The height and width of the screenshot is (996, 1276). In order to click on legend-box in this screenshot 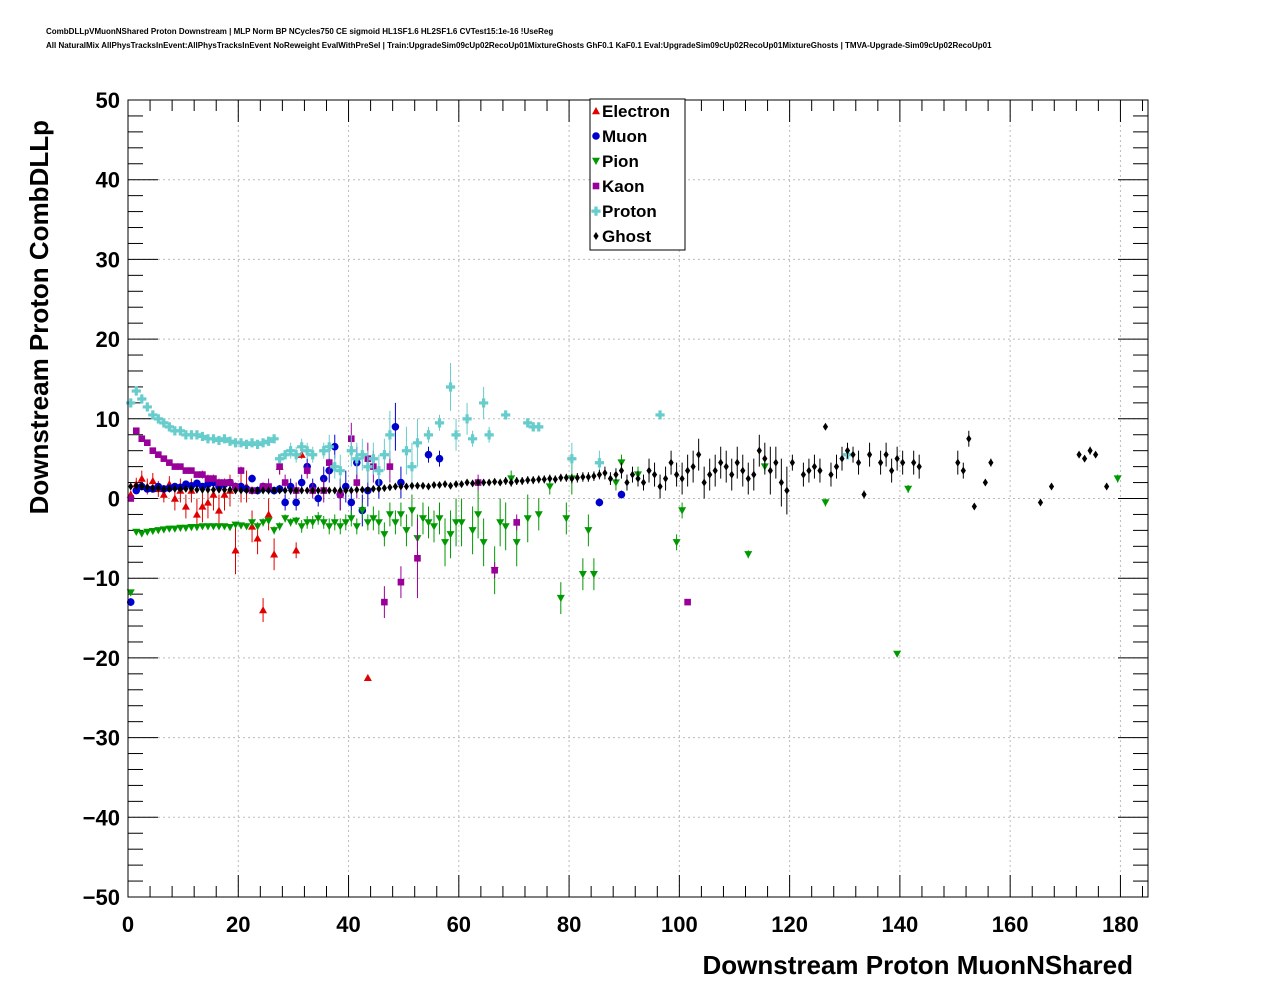, I will do `click(637, 174)`.